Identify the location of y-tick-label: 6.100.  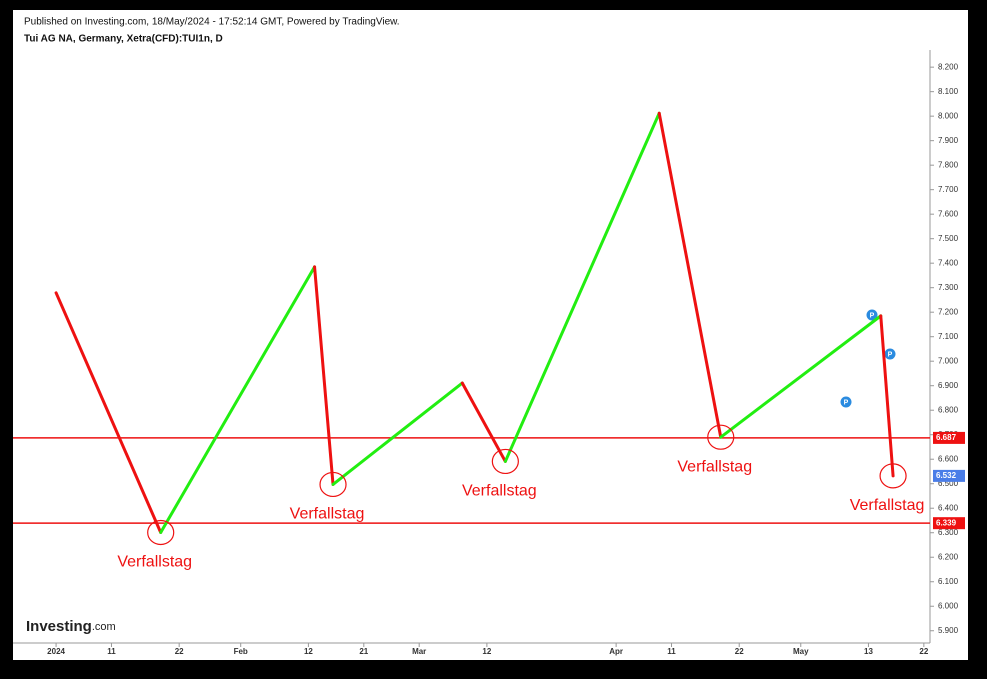
(948, 581).